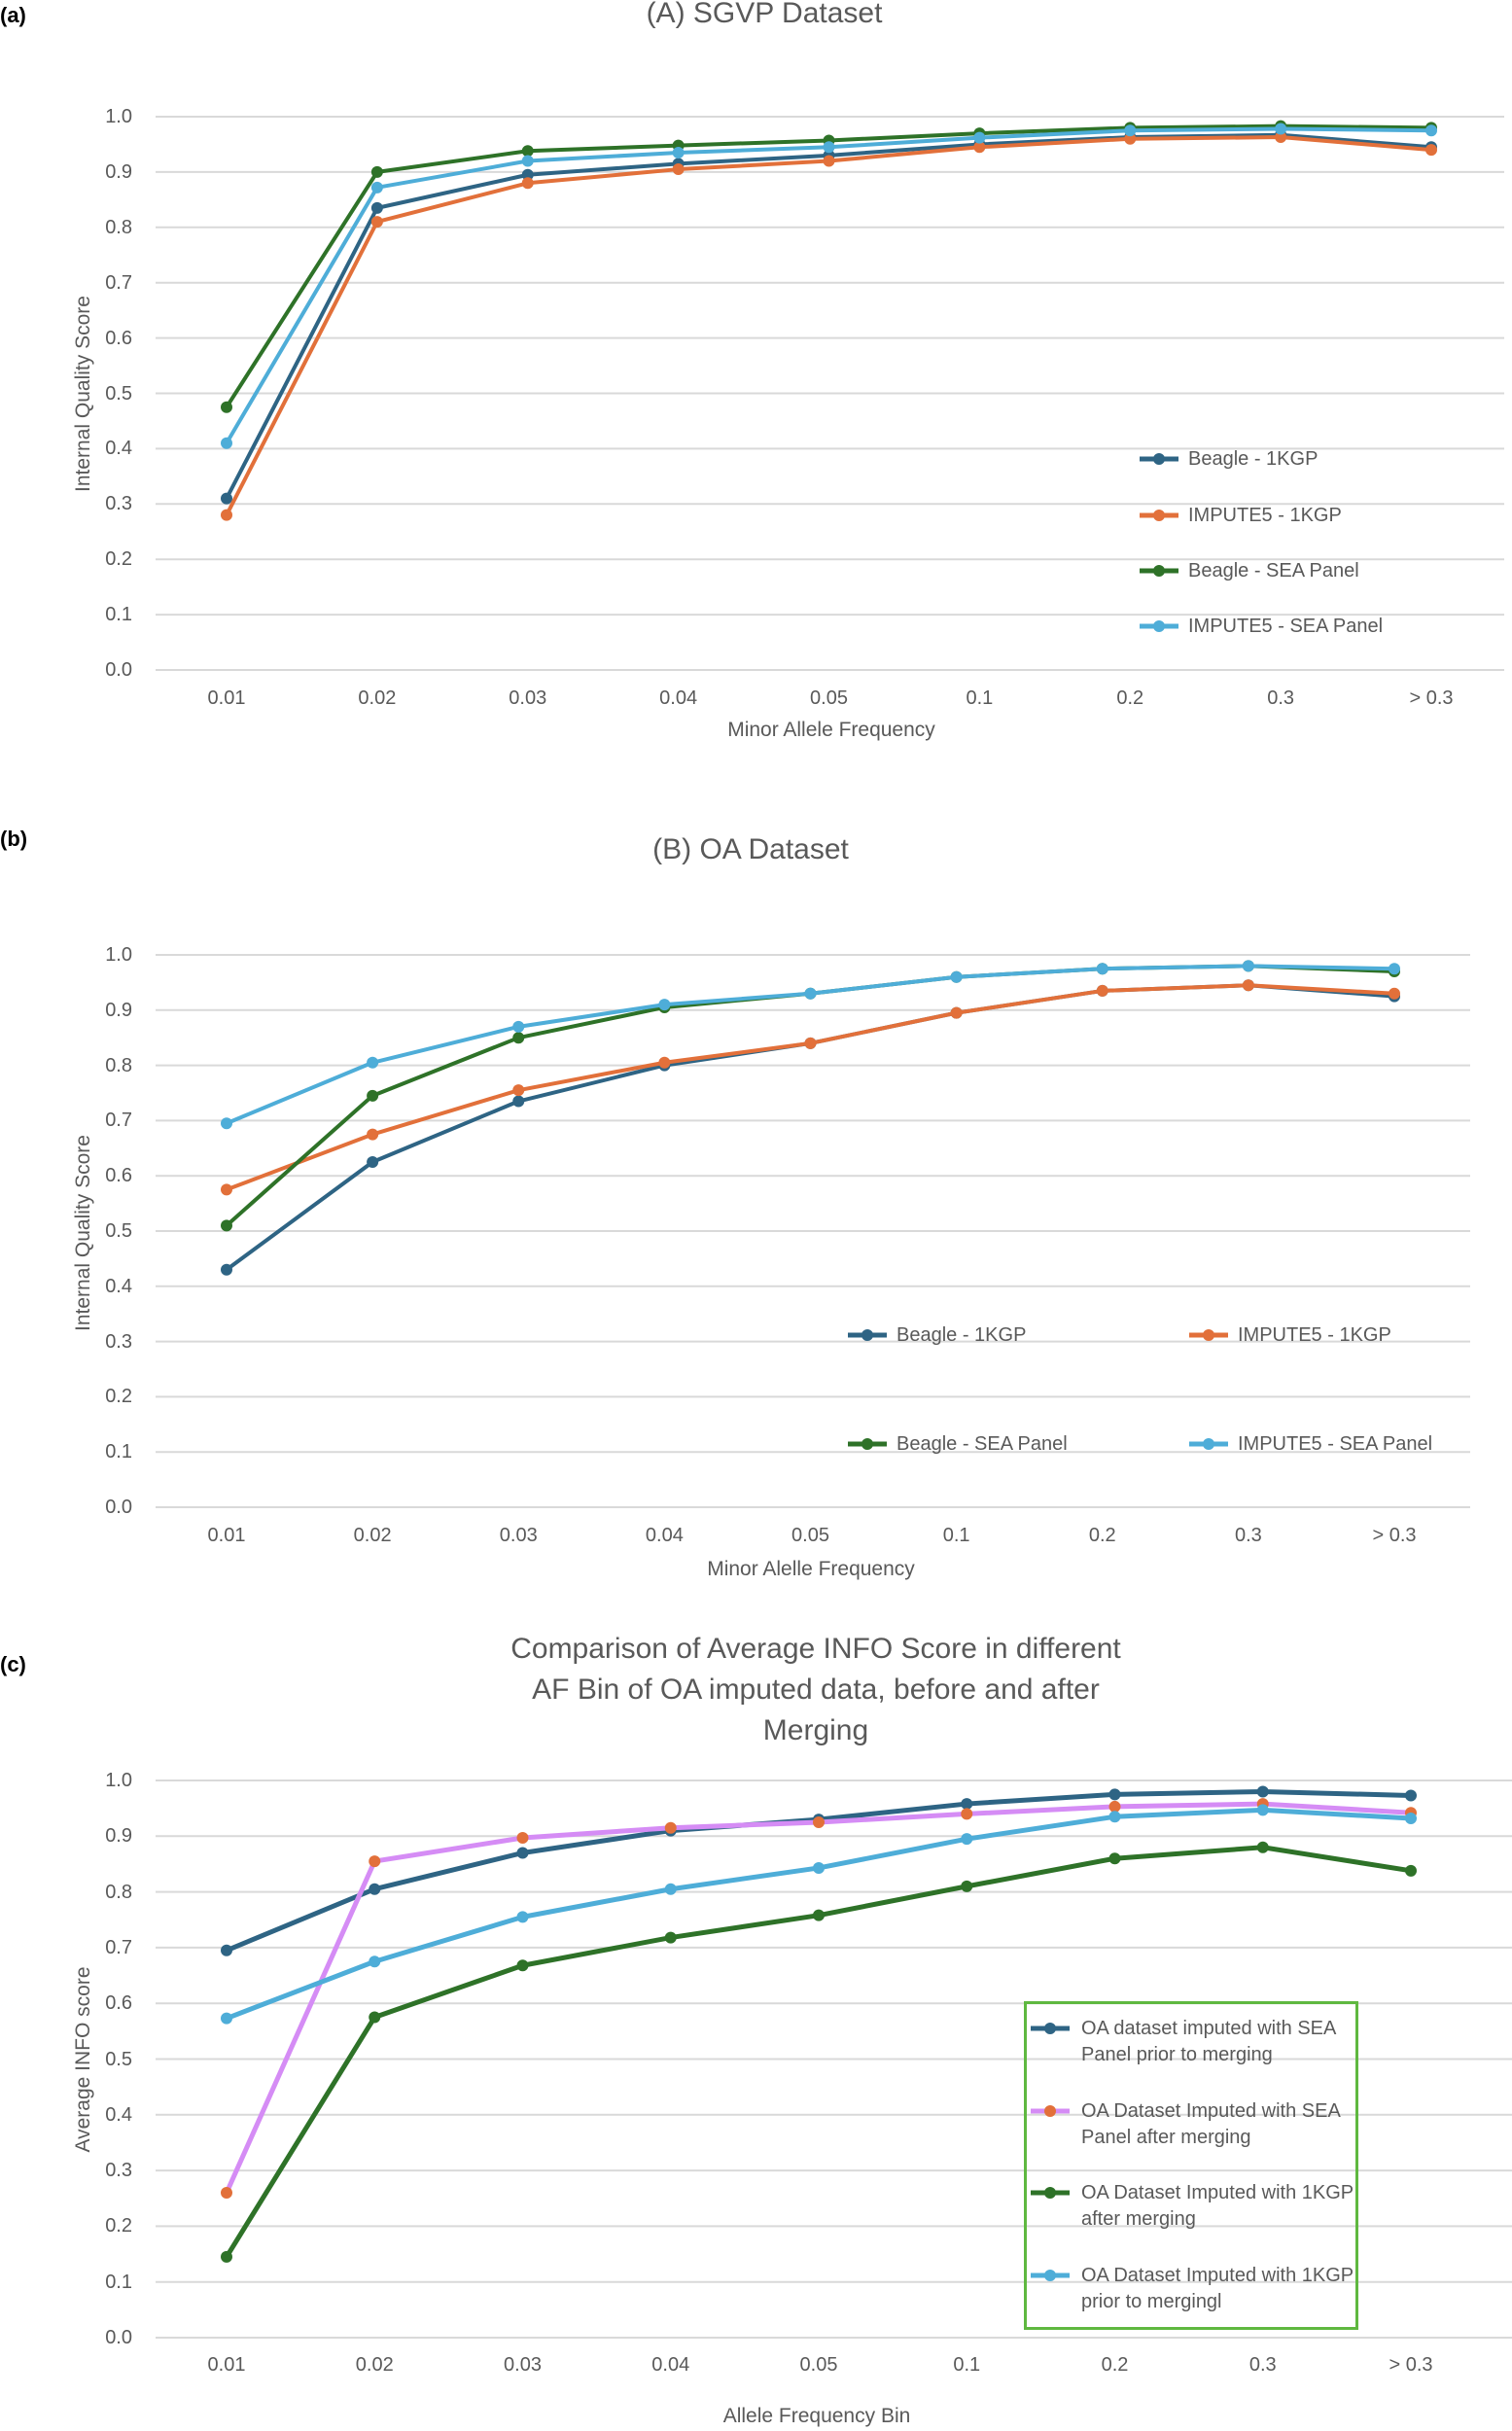 The width and height of the screenshot is (1512, 2431). Describe the element at coordinates (1335, 1444) in the screenshot. I see `legend-label: IMPUTE5 - SEA Panel` at that location.